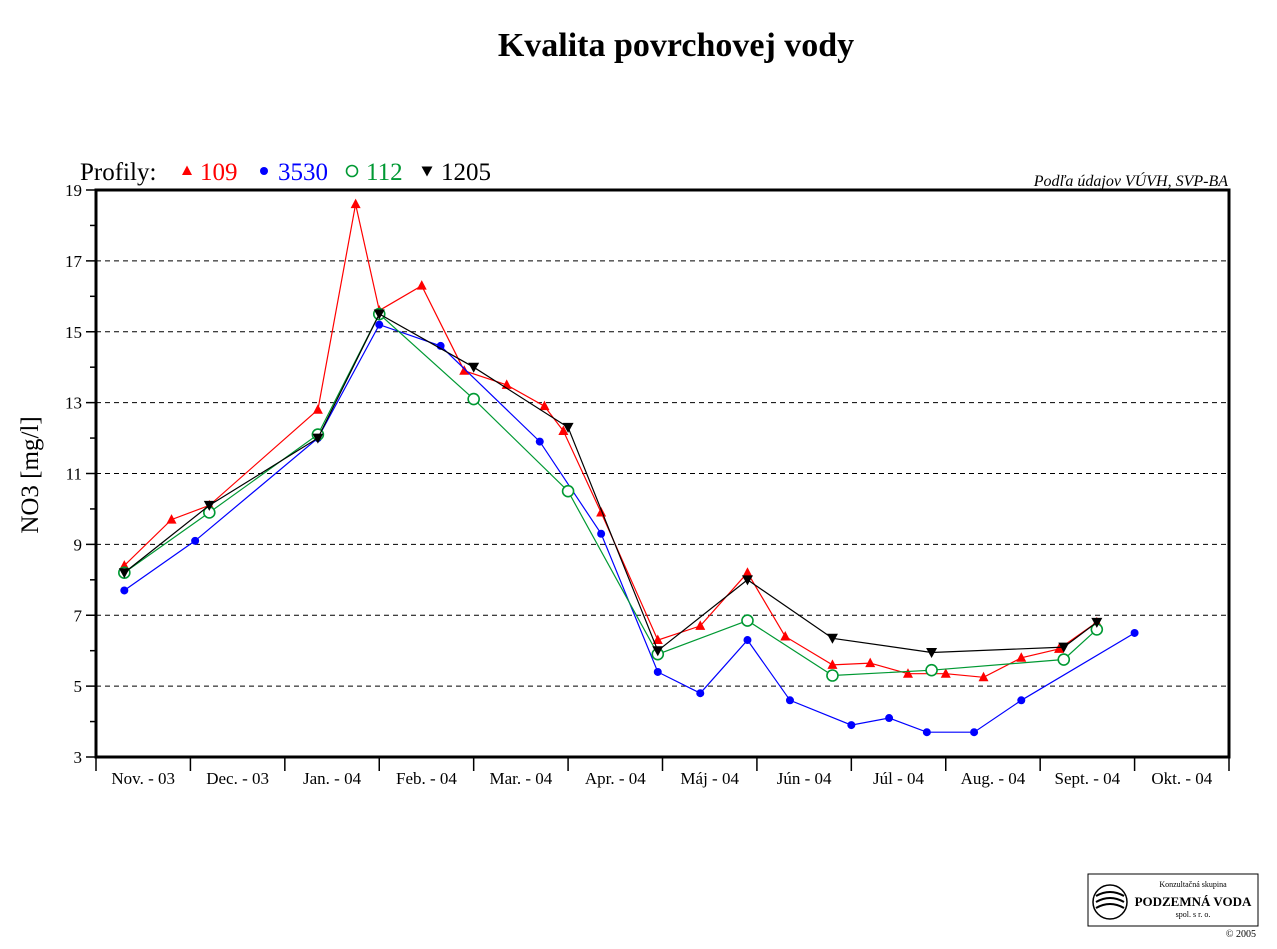  What do you see at coordinates (78, 686) in the screenshot?
I see `y-tick-label: 5` at bounding box center [78, 686].